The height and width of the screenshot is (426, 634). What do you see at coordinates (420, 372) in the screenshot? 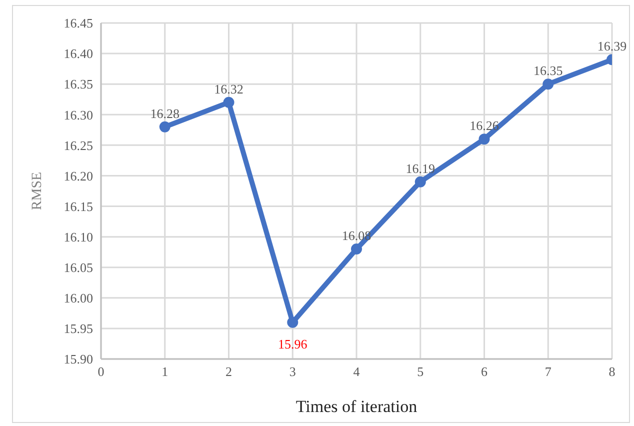
I see `x-tick-label: 5` at bounding box center [420, 372].